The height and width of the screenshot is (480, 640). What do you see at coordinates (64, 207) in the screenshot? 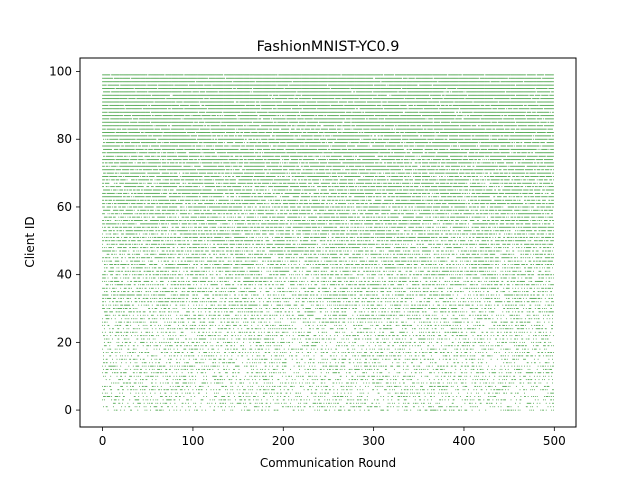
I see `y-tick-label: 60` at bounding box center [64, 207].